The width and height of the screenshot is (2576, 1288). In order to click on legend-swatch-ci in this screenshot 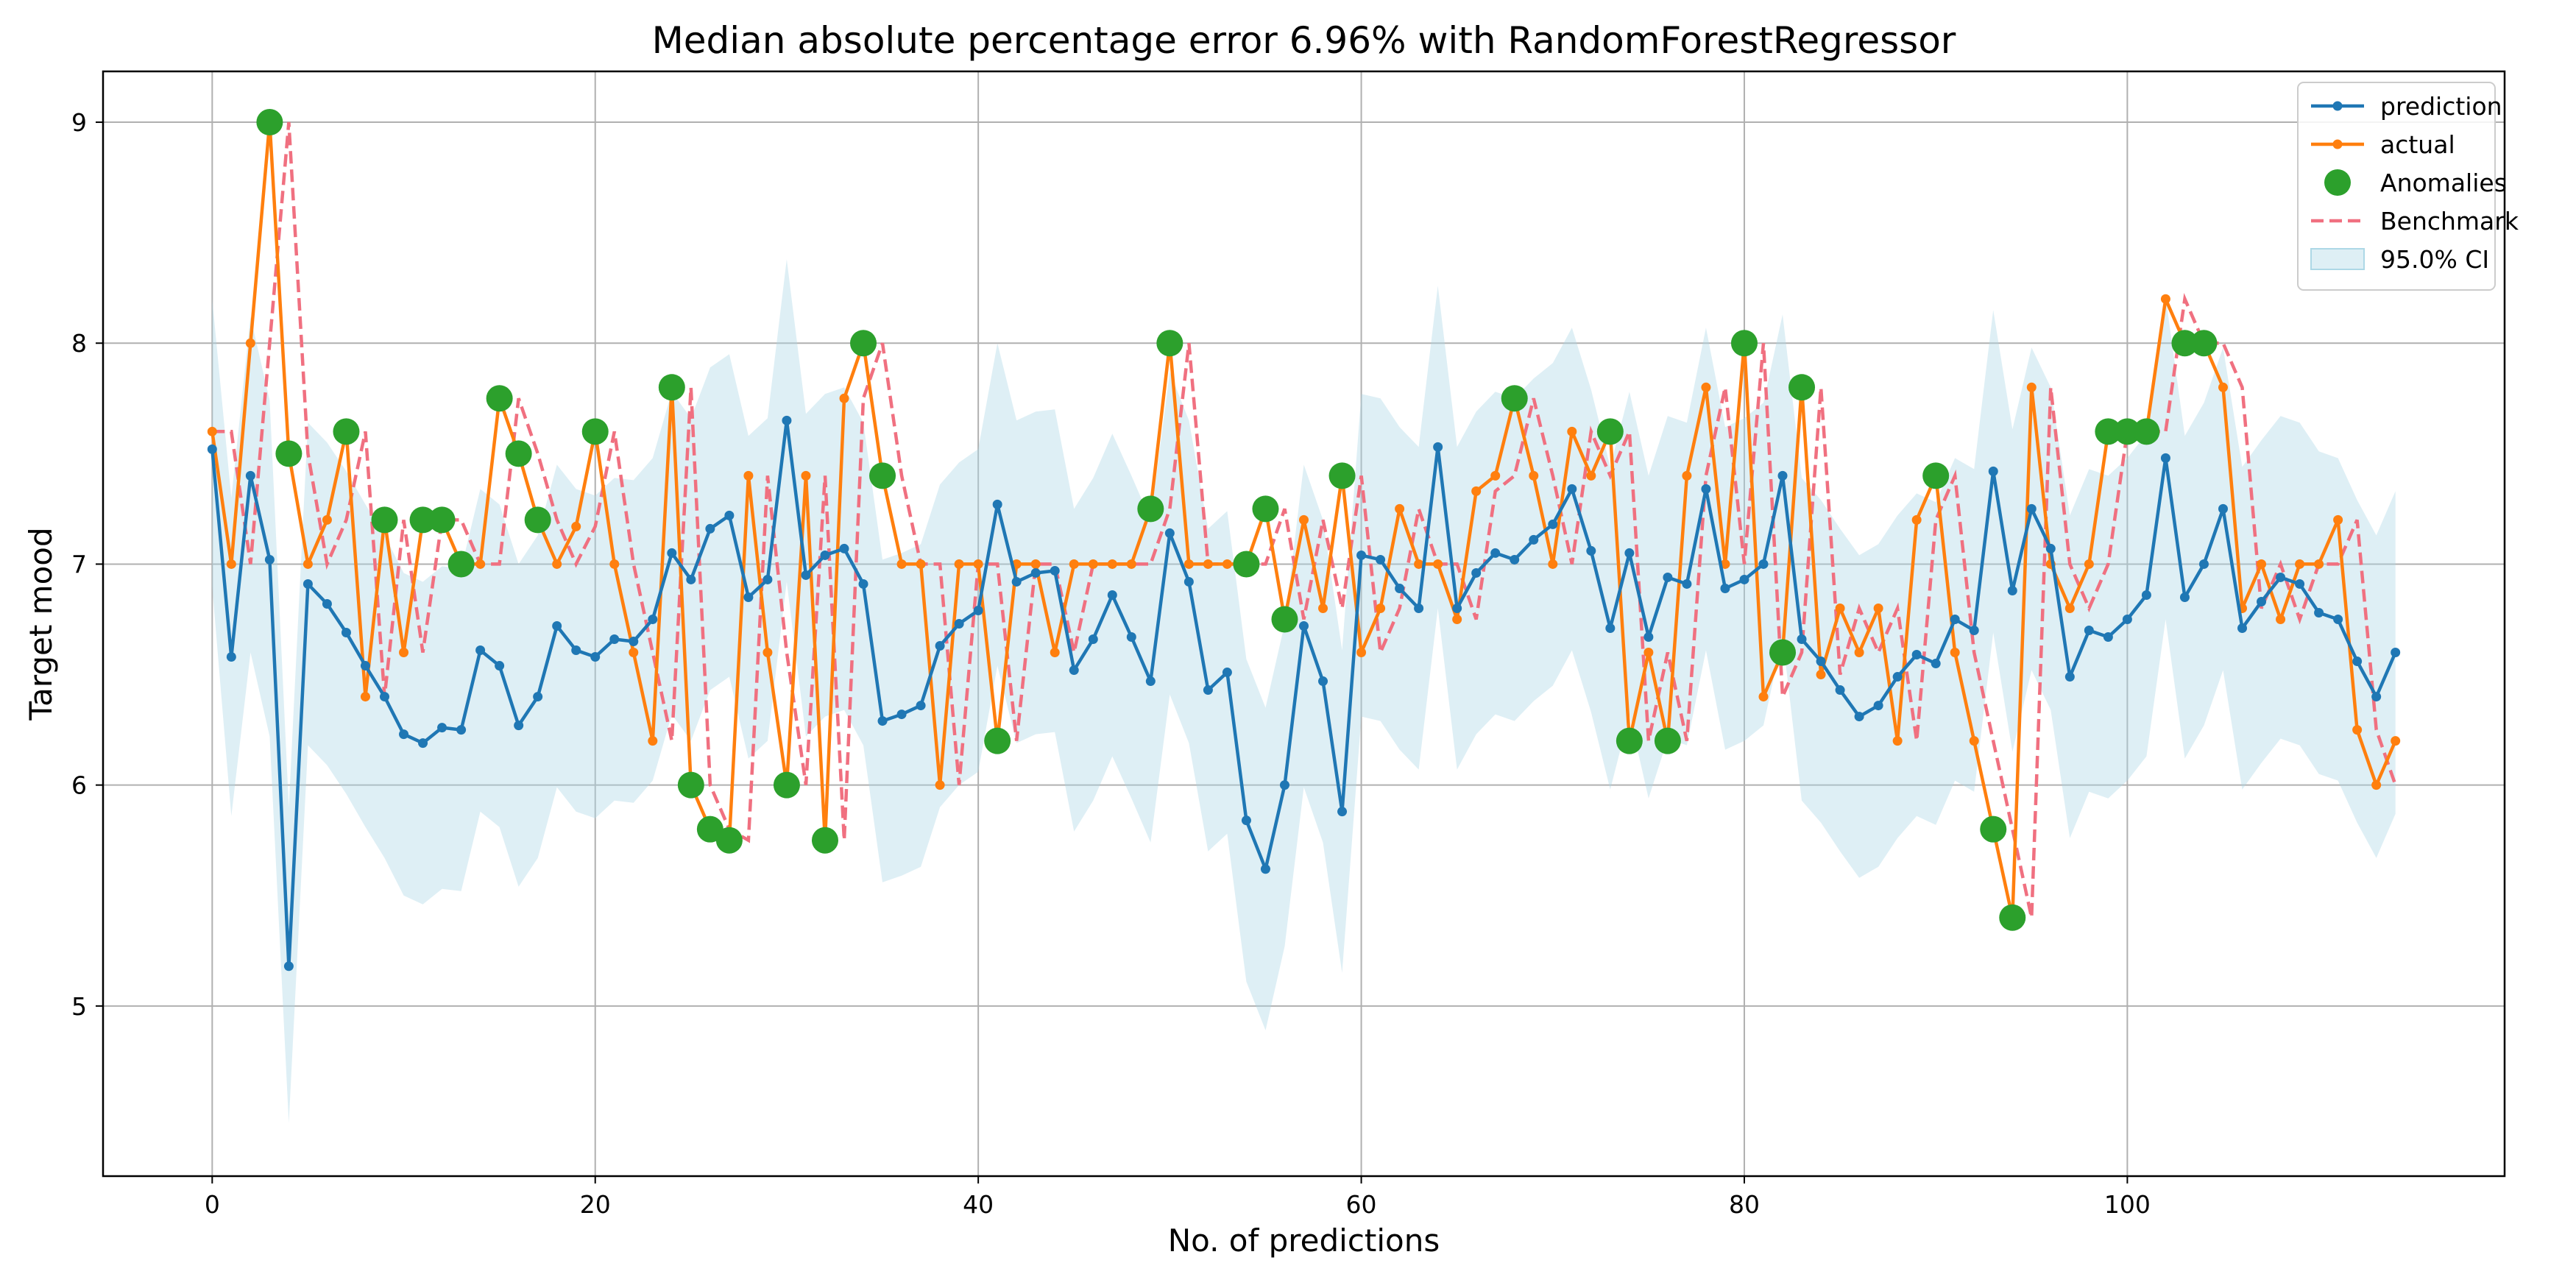, I will do `click(2337, 259)`.